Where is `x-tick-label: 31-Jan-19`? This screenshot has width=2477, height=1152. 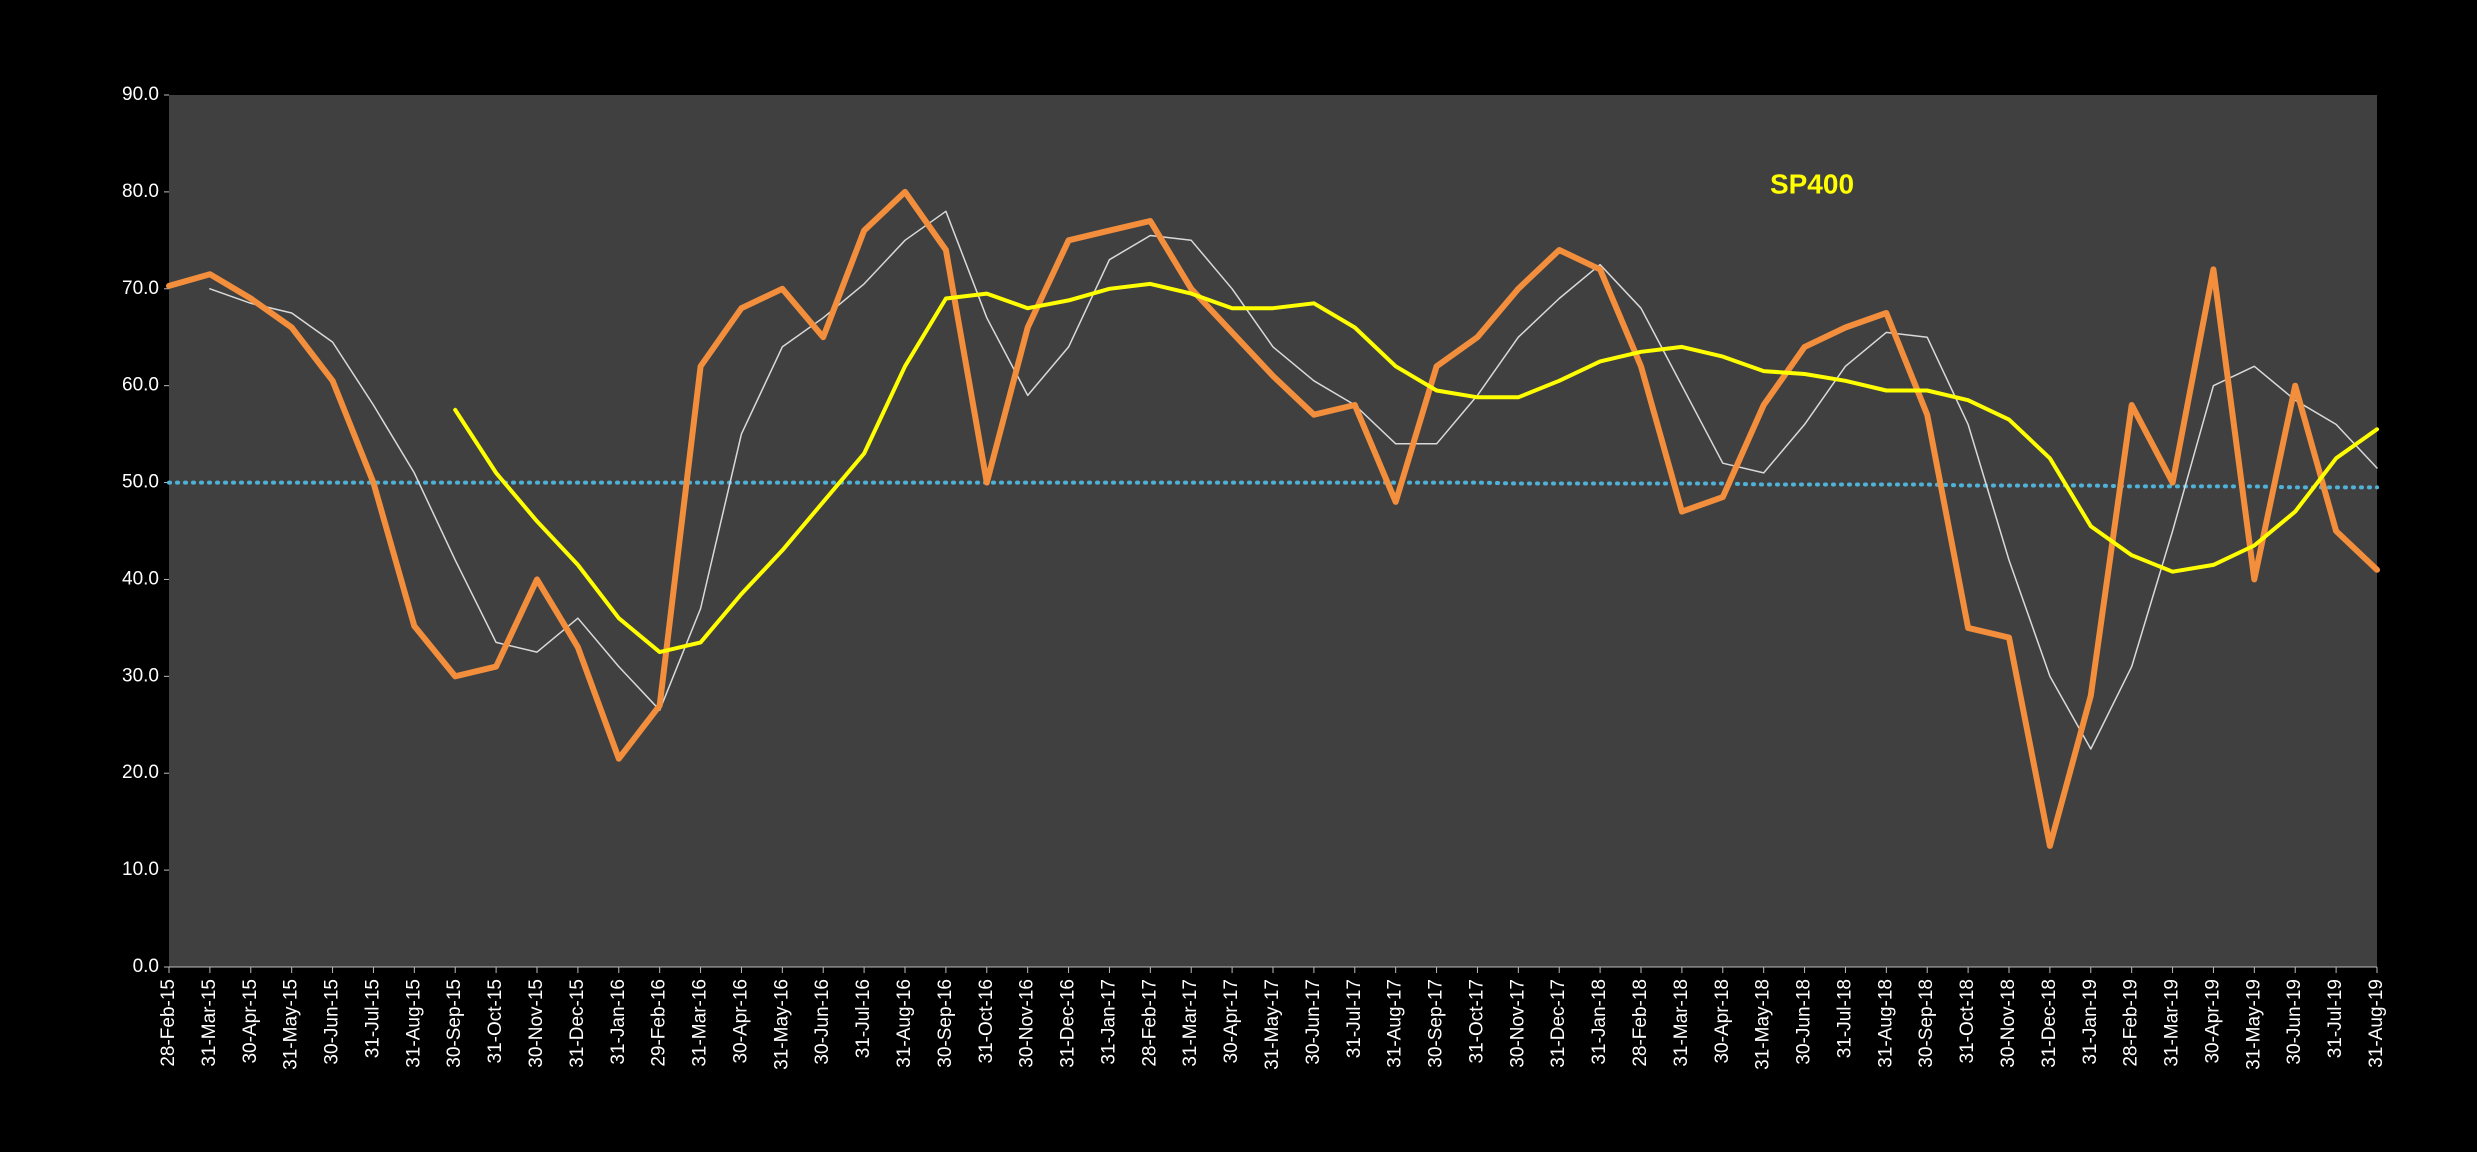 x-tick-label: 31-Jan-19 is located at coordinates (2090, 1022).